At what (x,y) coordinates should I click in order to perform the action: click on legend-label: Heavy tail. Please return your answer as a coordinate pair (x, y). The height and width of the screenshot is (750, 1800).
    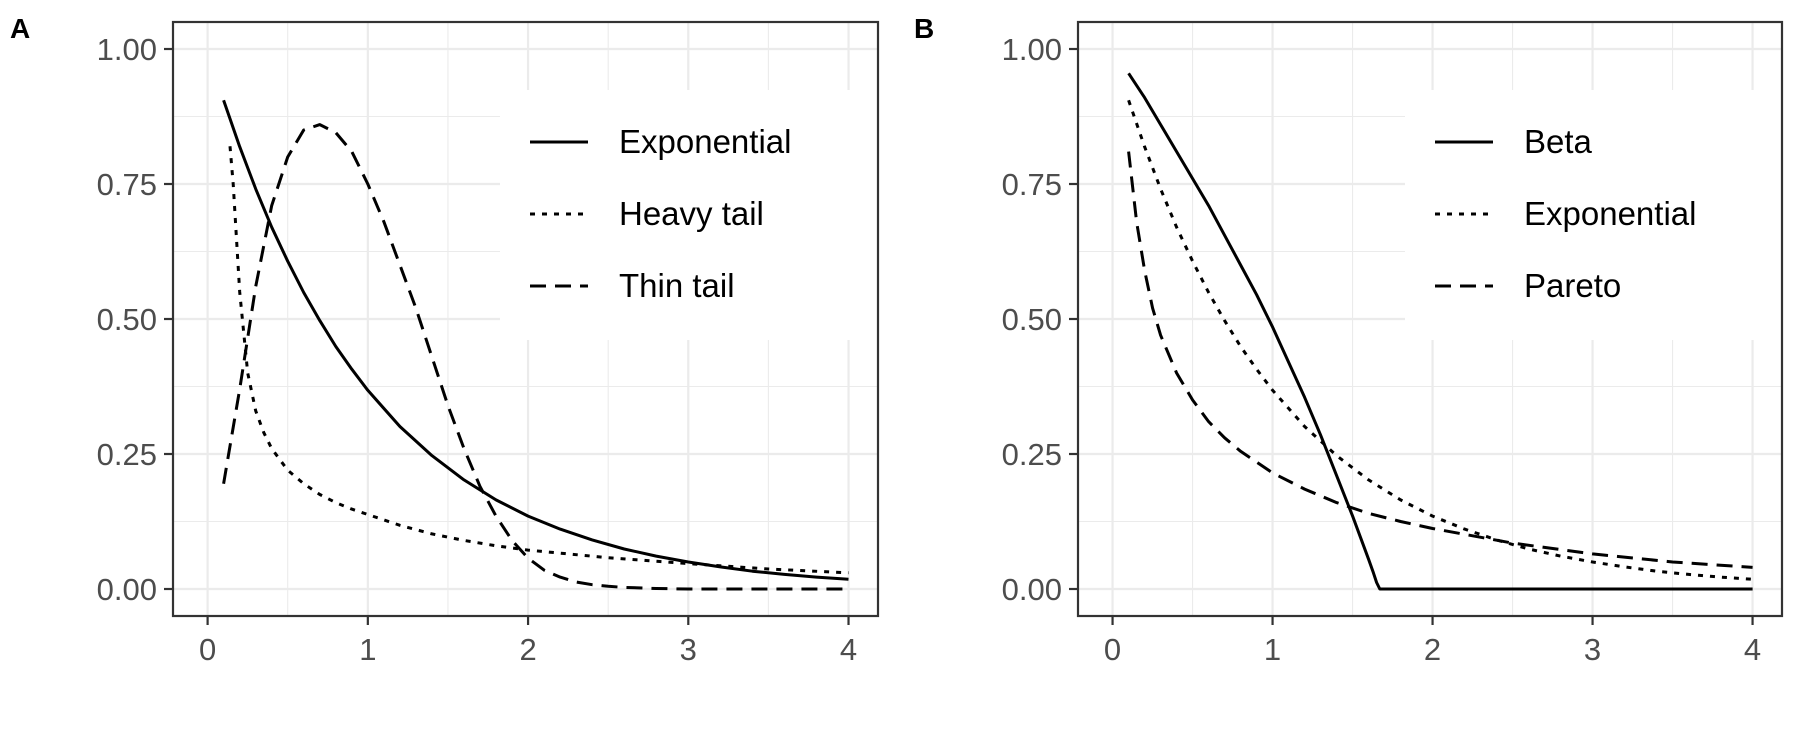
    Looking at the image, I should click on (691, 213).